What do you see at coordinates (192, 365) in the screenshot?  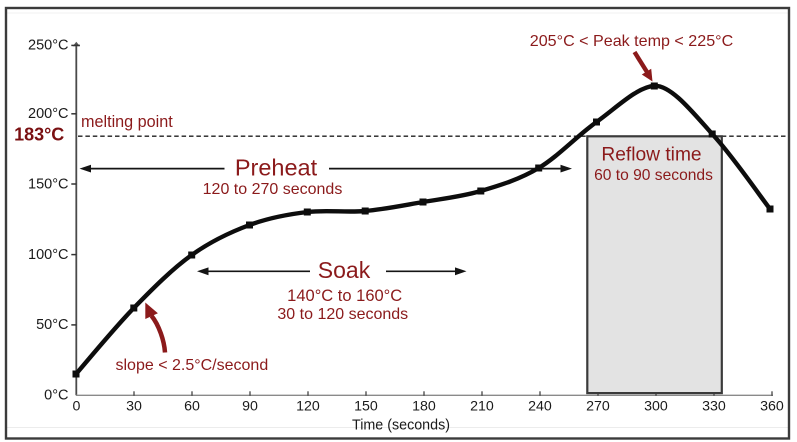 I see `svg-text: slope < 2.5°C/second` at bounding box center [192, 365].